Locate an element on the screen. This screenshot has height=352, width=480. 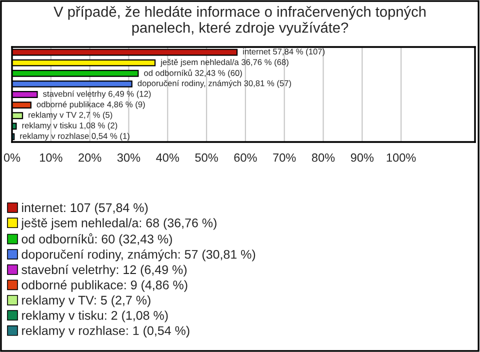
x-tick-label: 90% is located at coordinates (362, 157).